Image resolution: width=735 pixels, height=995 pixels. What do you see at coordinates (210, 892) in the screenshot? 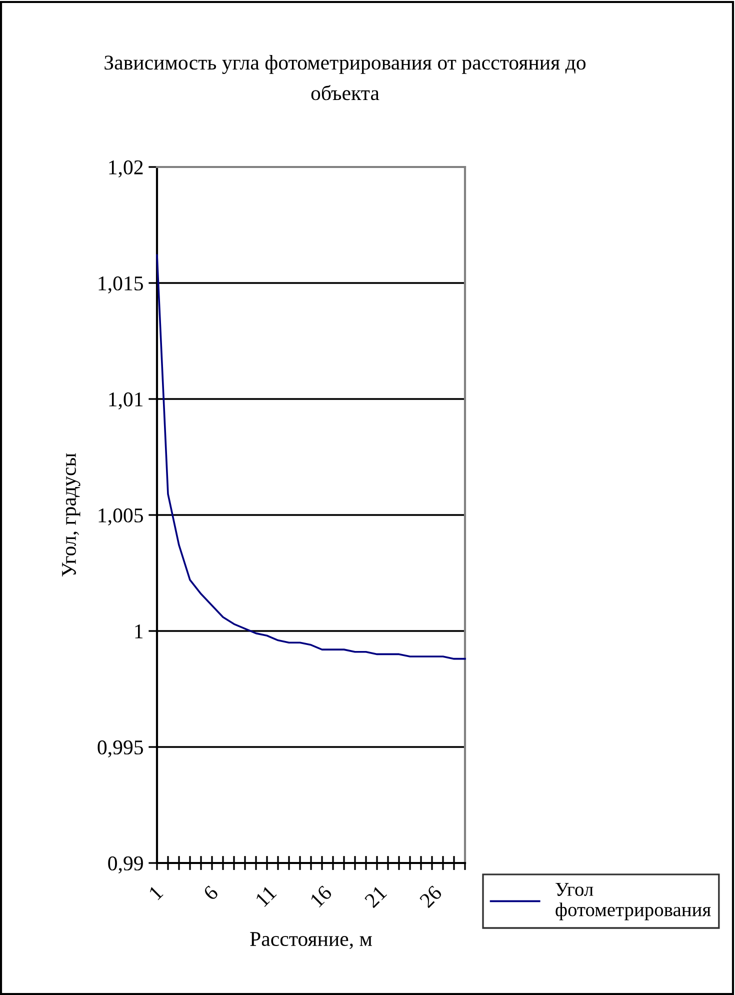
I see `x-tick-label: 6` at bounding box center [210, 892].